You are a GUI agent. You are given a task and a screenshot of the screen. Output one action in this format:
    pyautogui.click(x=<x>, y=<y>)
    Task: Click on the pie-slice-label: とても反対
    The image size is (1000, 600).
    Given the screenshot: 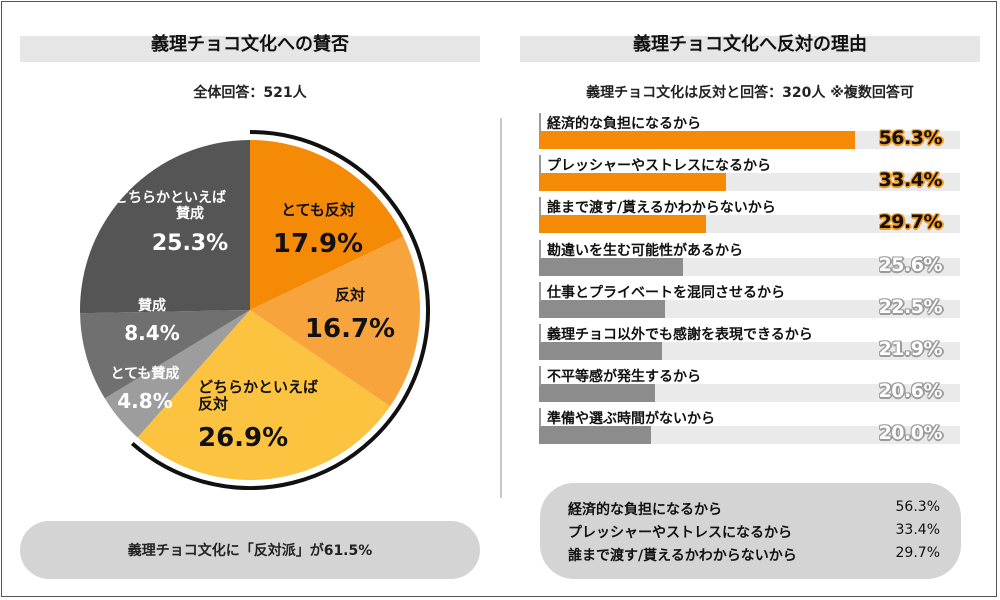 What is the action you would take?
    pyautogui.click(x=318, y=210)
    